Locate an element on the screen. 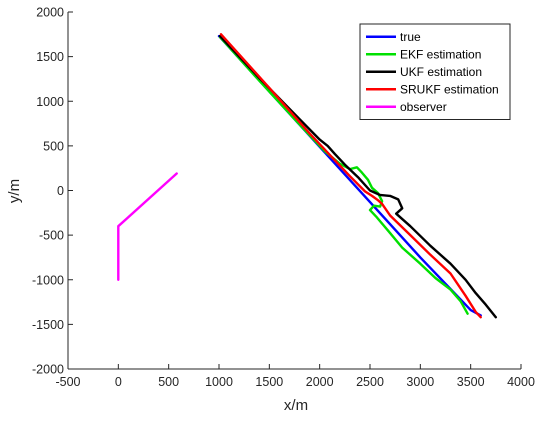  legend-label: observer is located at coordinates (423, 107).